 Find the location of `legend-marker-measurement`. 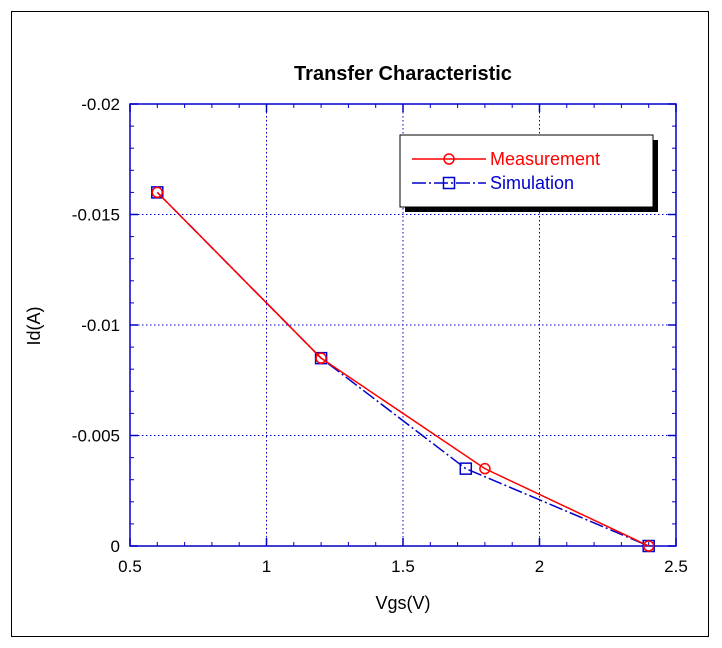

legend-marker-measurement is located at coordinates (449, 159).